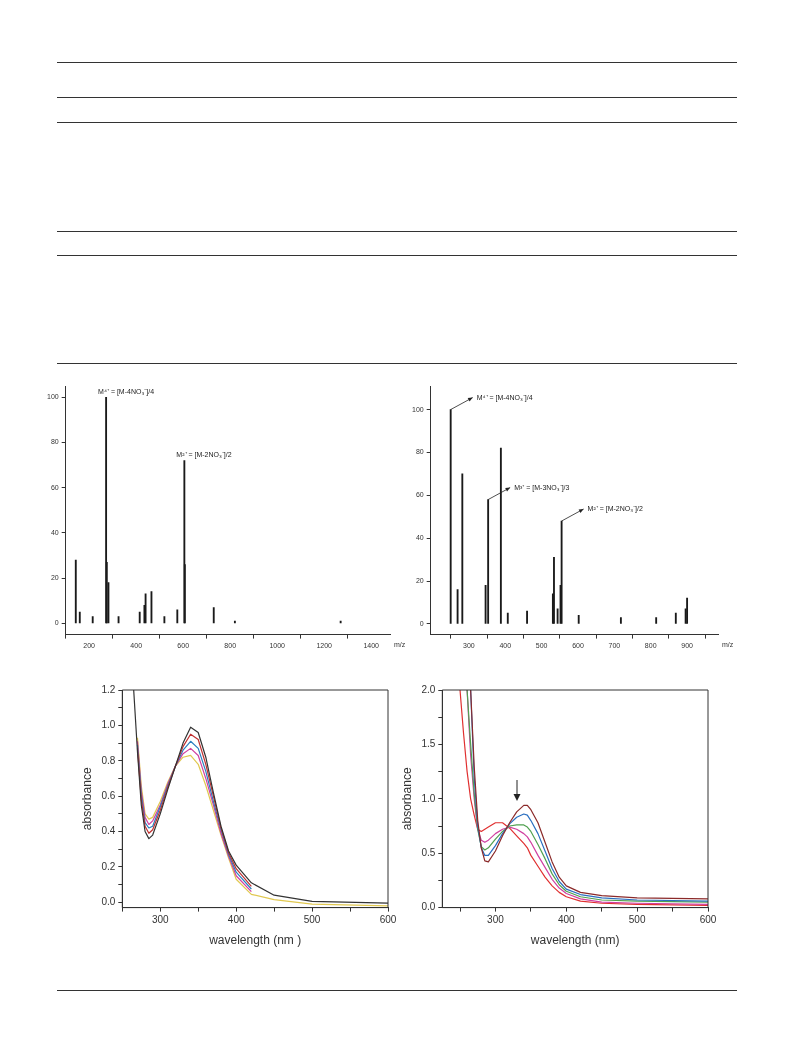  Describe the element at coordinates (108, 795) in the screenshot. I see `y-tick-label: 0.6` at that location.